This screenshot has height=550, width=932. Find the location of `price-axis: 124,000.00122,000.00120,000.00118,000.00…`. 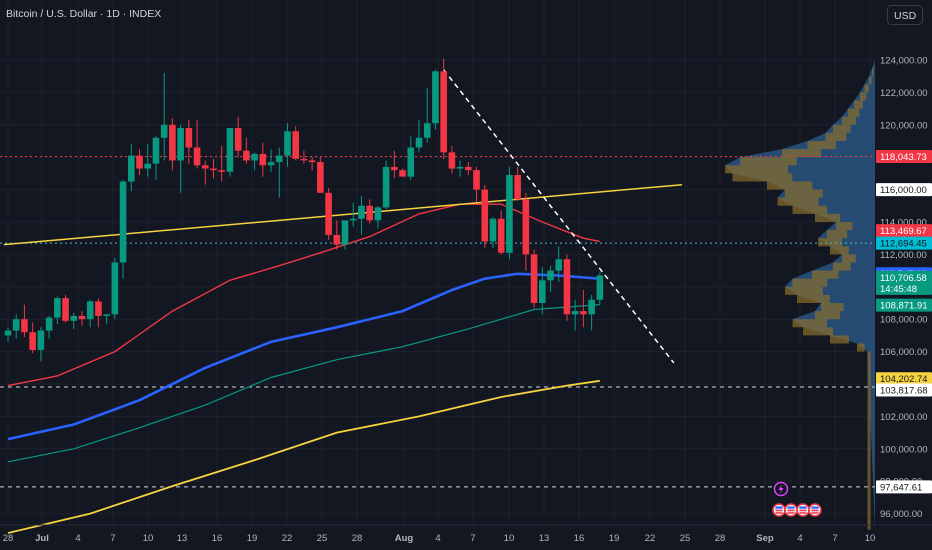

price-axis: 124,000.00122,000.00120,000.00118,000.00… is located at coordinates (904, 262).